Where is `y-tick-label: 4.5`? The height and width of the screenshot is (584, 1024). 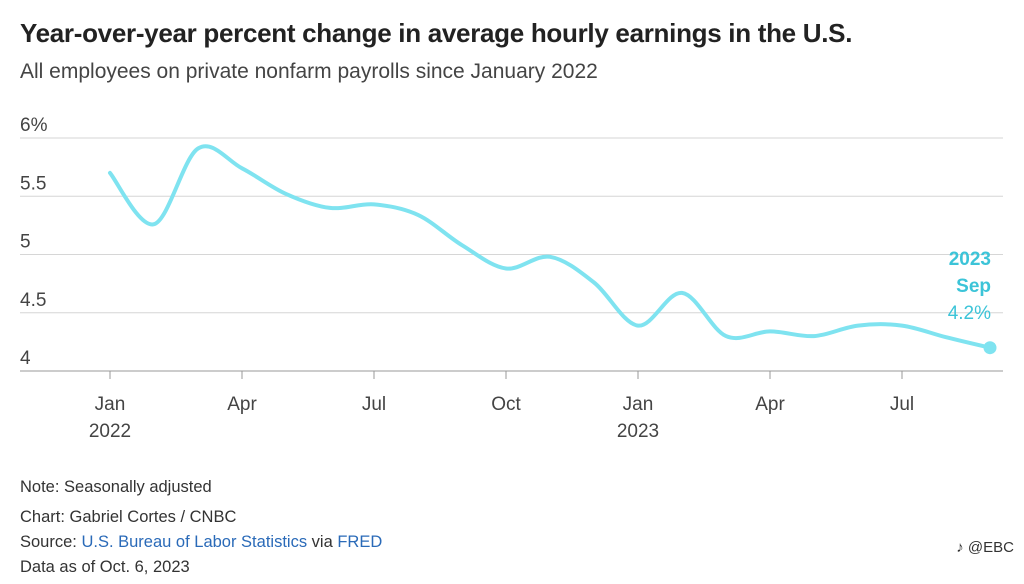
y-tick-label: 4.5 is located at coordinates (33, 300).